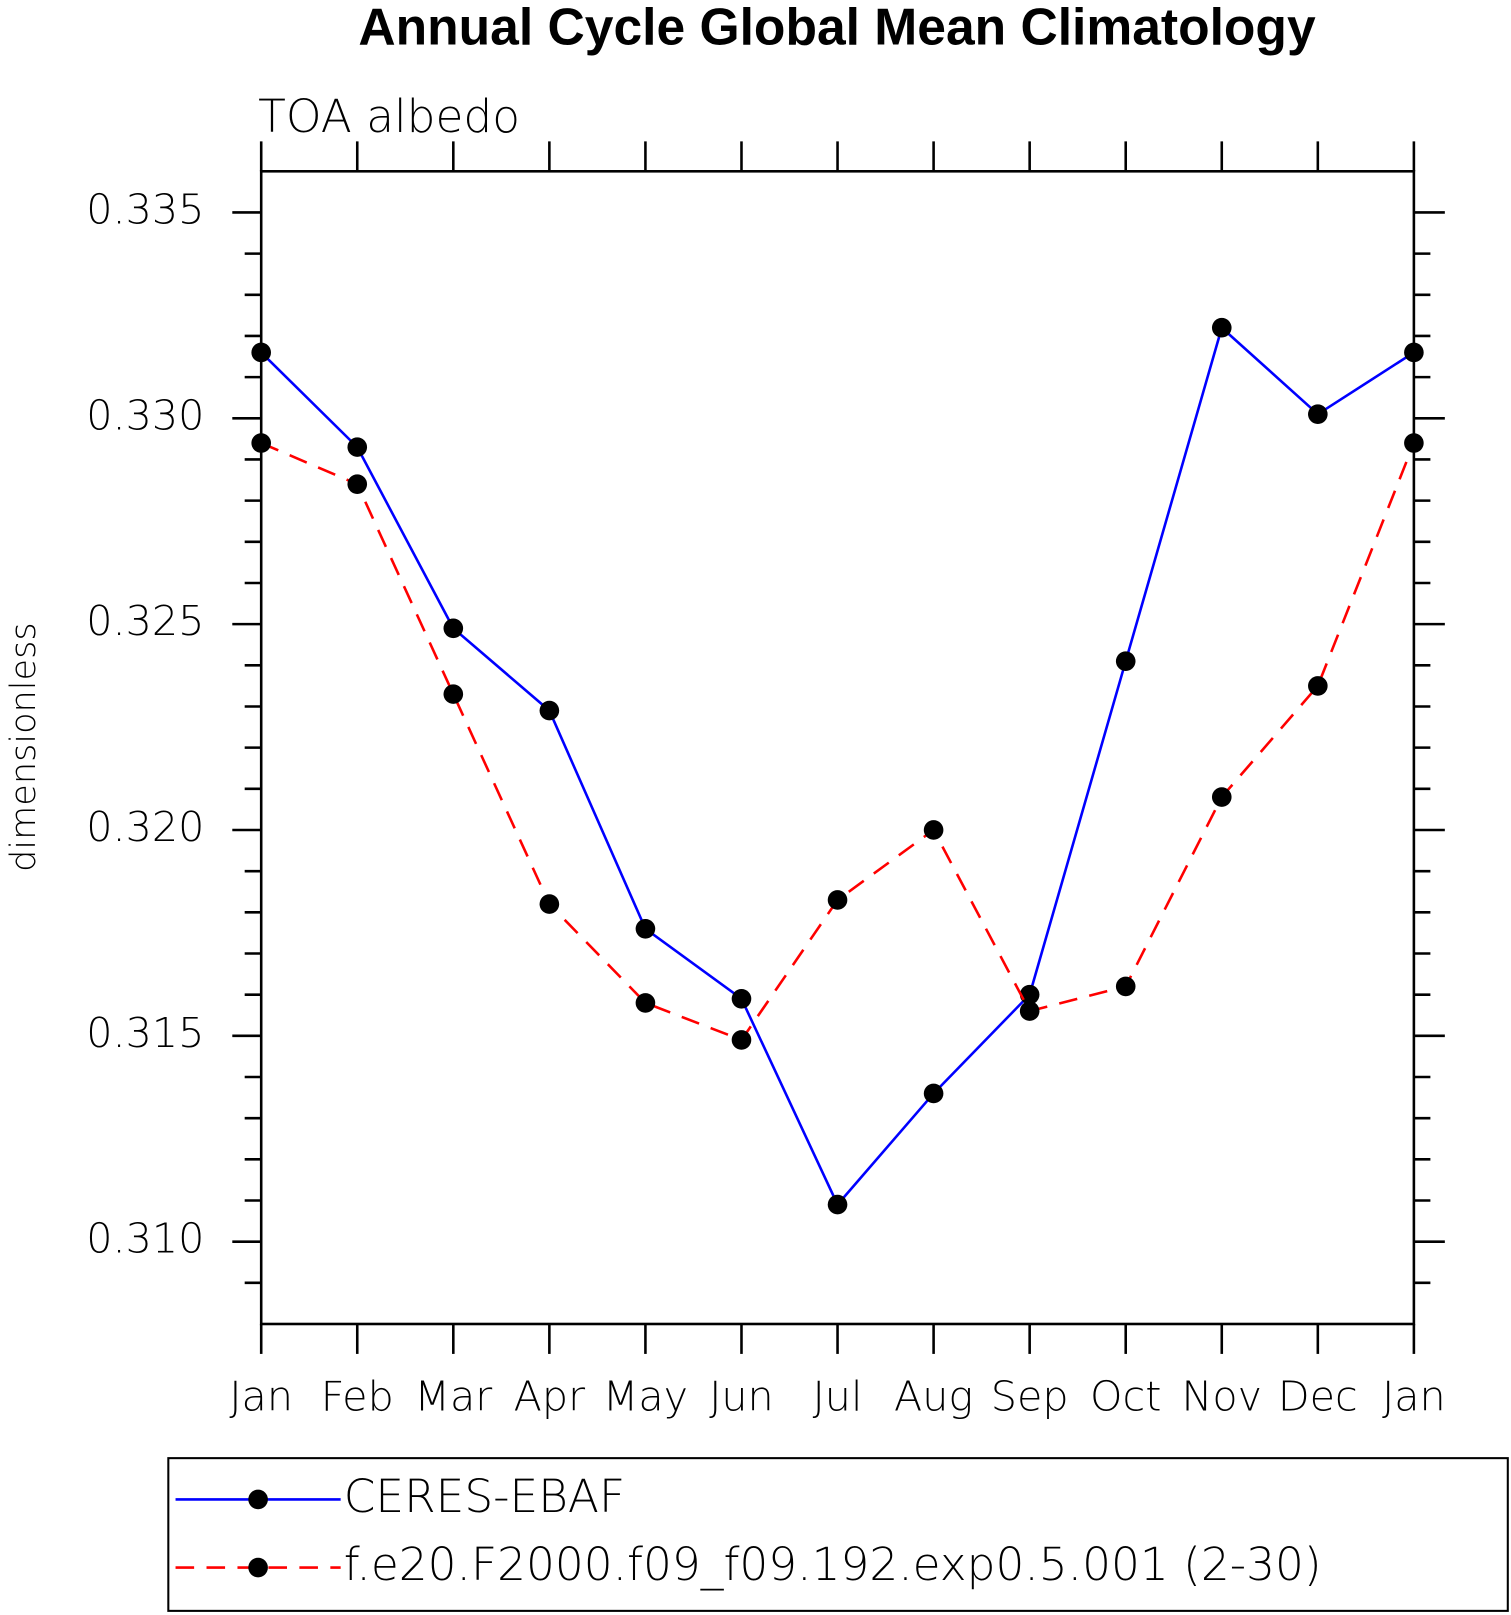  I want to click on x-tick-label: Feb, so click(357, 1396).